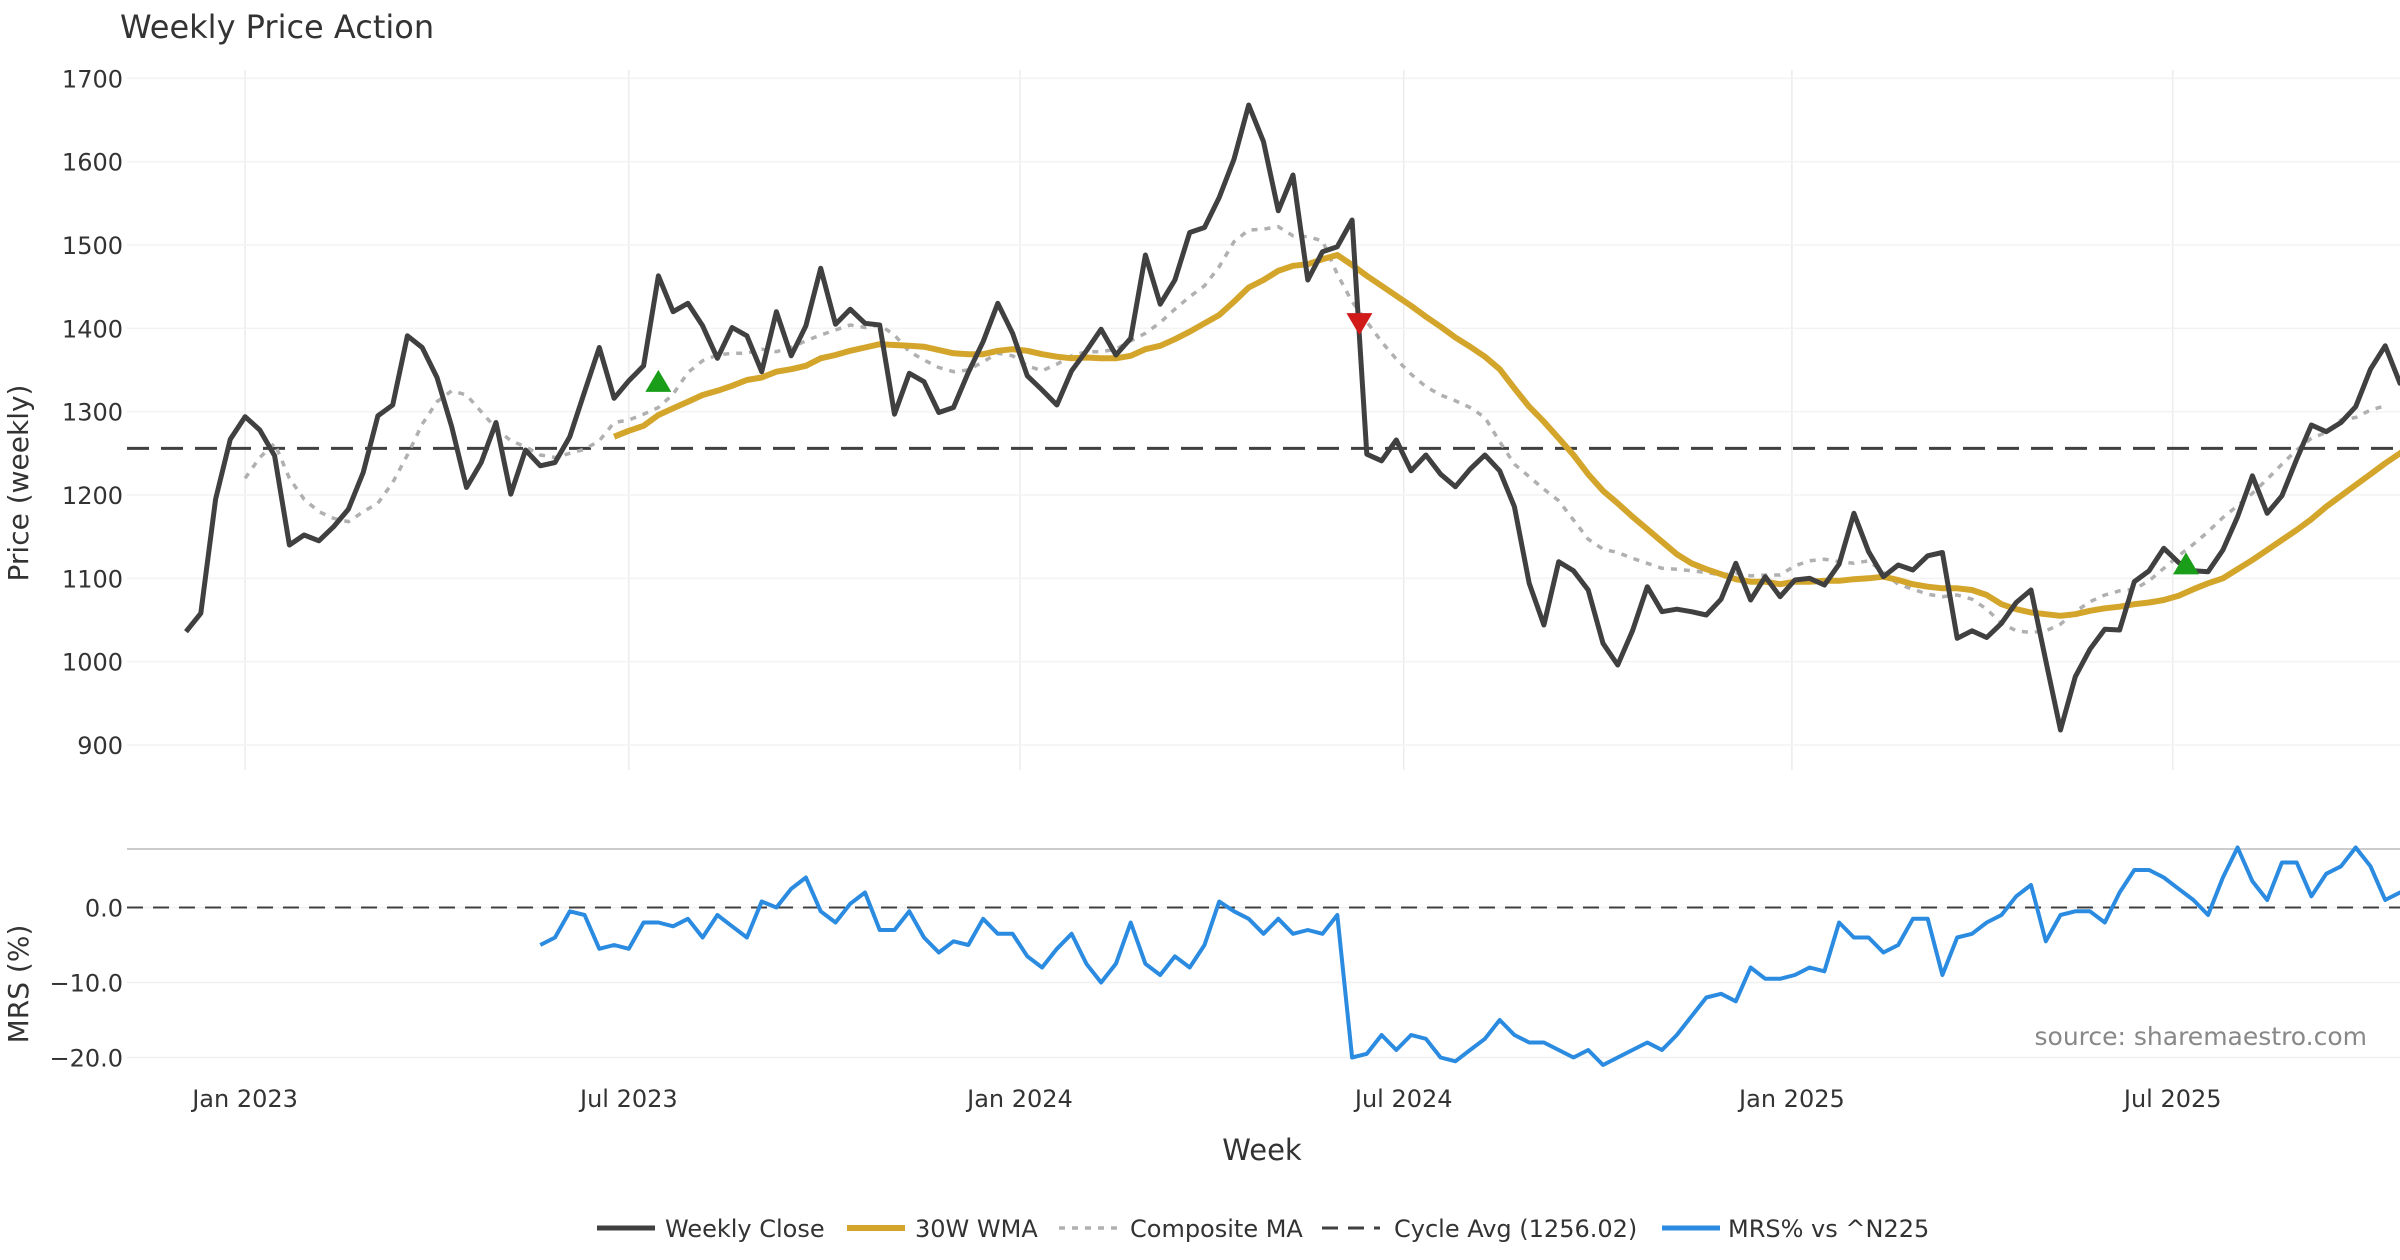 This screenshot has width=2400, height=1260. I want to click on mrs-y-axis-label: MRS (%), so click(18, 984).